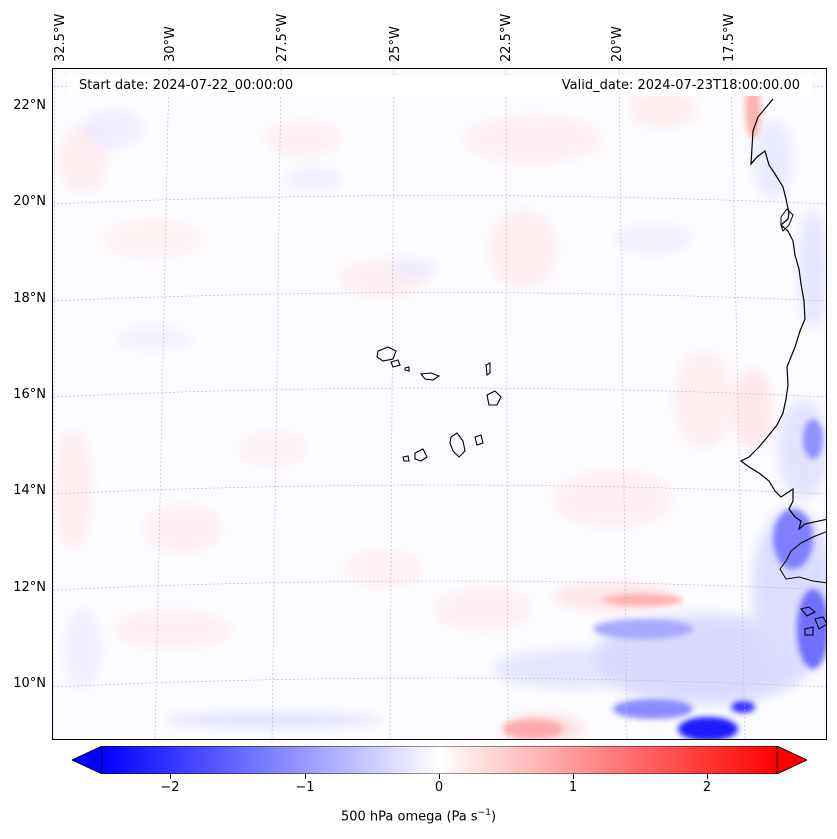 The width and height of the screenshot is (837, 839). What do you see at coordinates (29, 683) in the screenshot?
I see `lat-label-10n: 10°N` at bounding box center [29, 683].